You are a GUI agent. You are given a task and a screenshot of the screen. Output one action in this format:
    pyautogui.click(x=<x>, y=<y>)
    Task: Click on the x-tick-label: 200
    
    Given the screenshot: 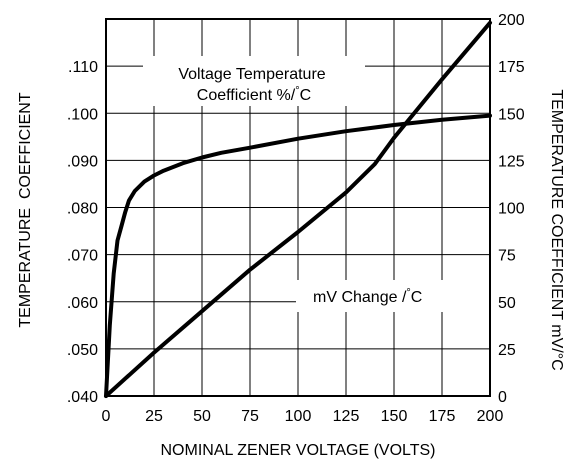 What is the action you would take?
    pyautogui.click(x=490, y=416)
    